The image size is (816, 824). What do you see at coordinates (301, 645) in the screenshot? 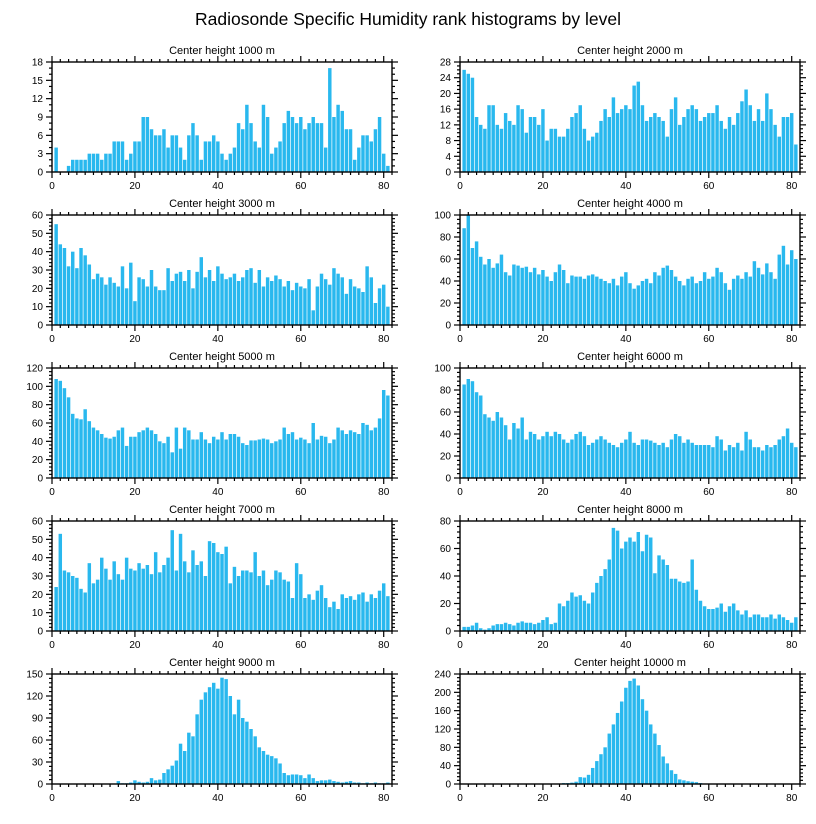
I see `x-tick-label: 60` at bounding box center [301, 645].